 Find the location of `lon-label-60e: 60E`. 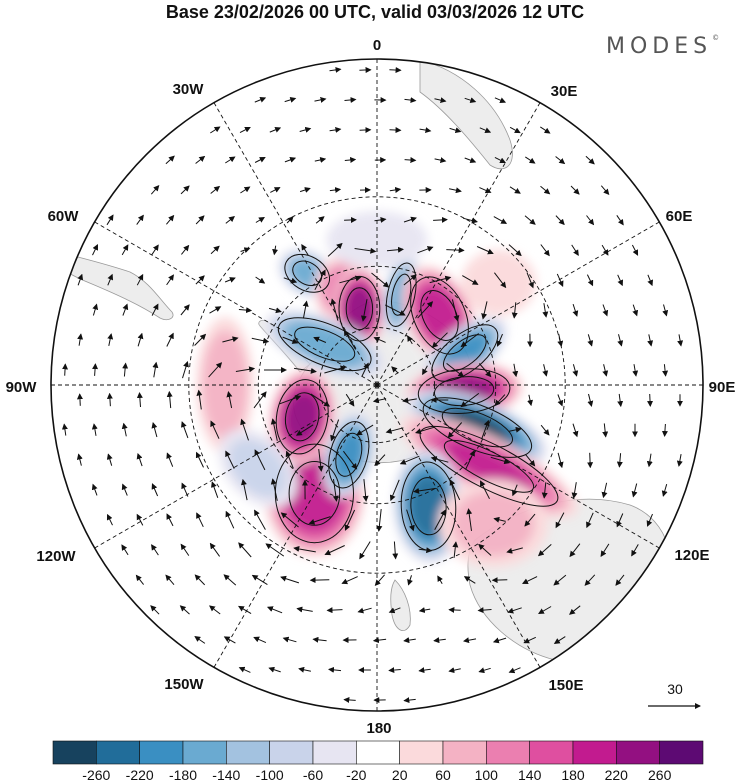

lon-label-60e: 60E is located at coordinates (679, 216).